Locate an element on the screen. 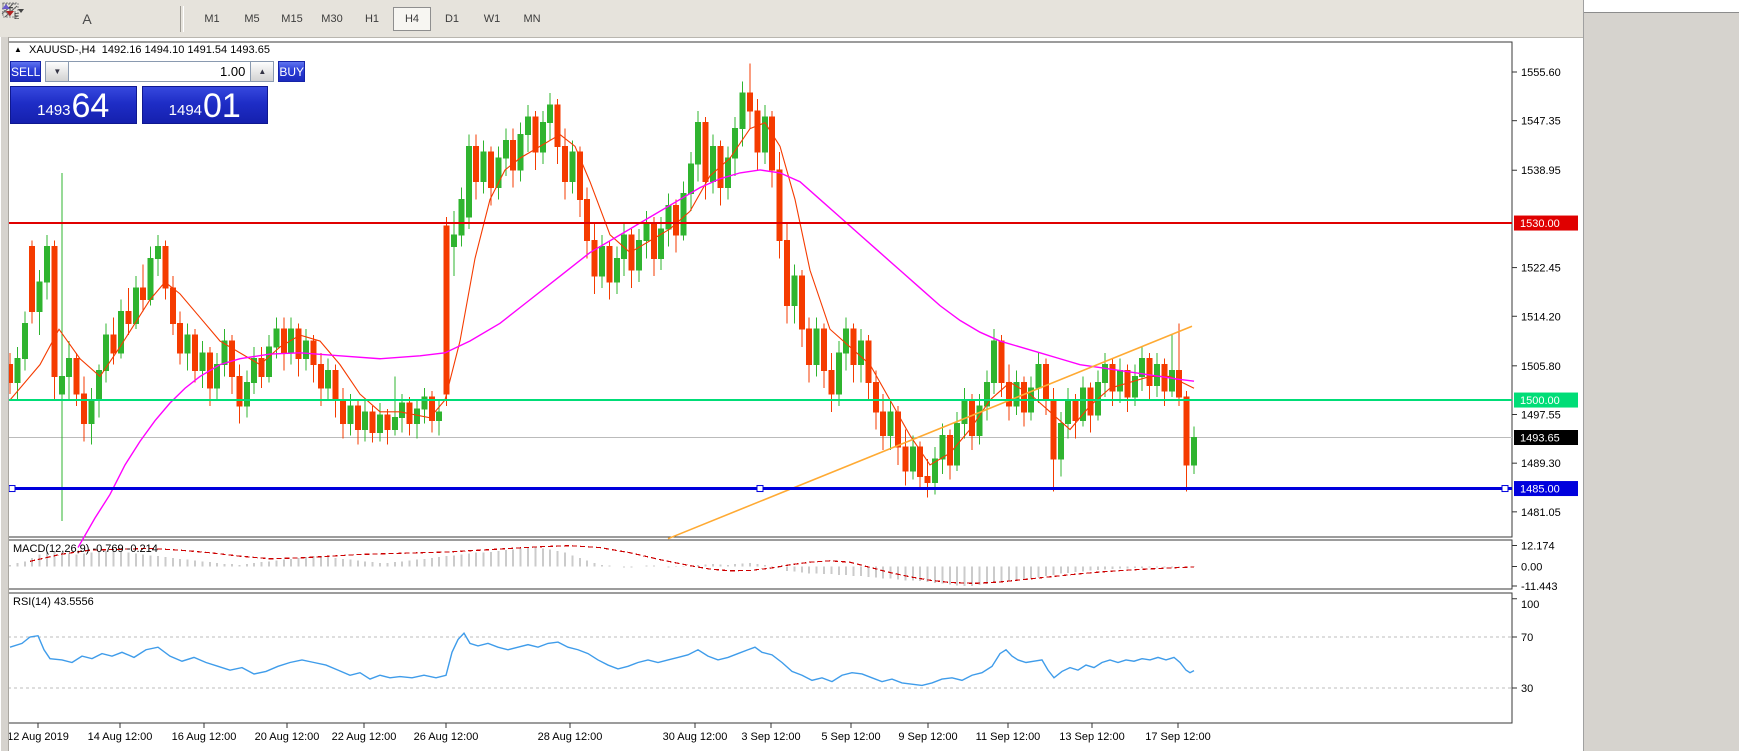 Image resolution: width=1739 pixels, height=751 pixels. tf-button-MN: MN is located at coordinates (532, 18).